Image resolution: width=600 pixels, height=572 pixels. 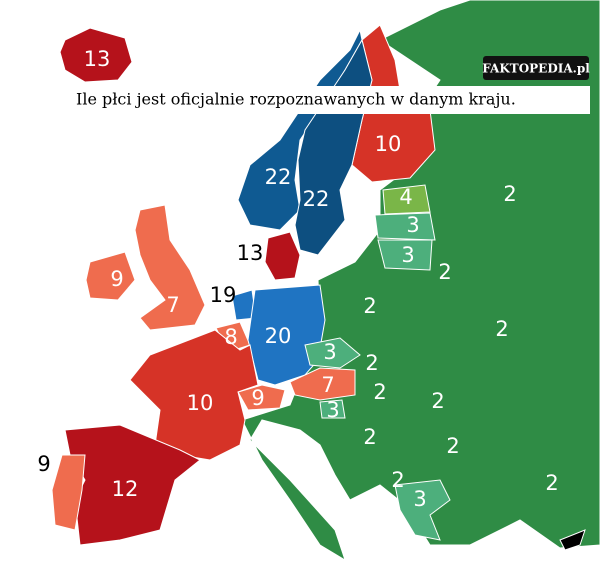 I want to click on region-lithuania, so click(x=405, y=255).